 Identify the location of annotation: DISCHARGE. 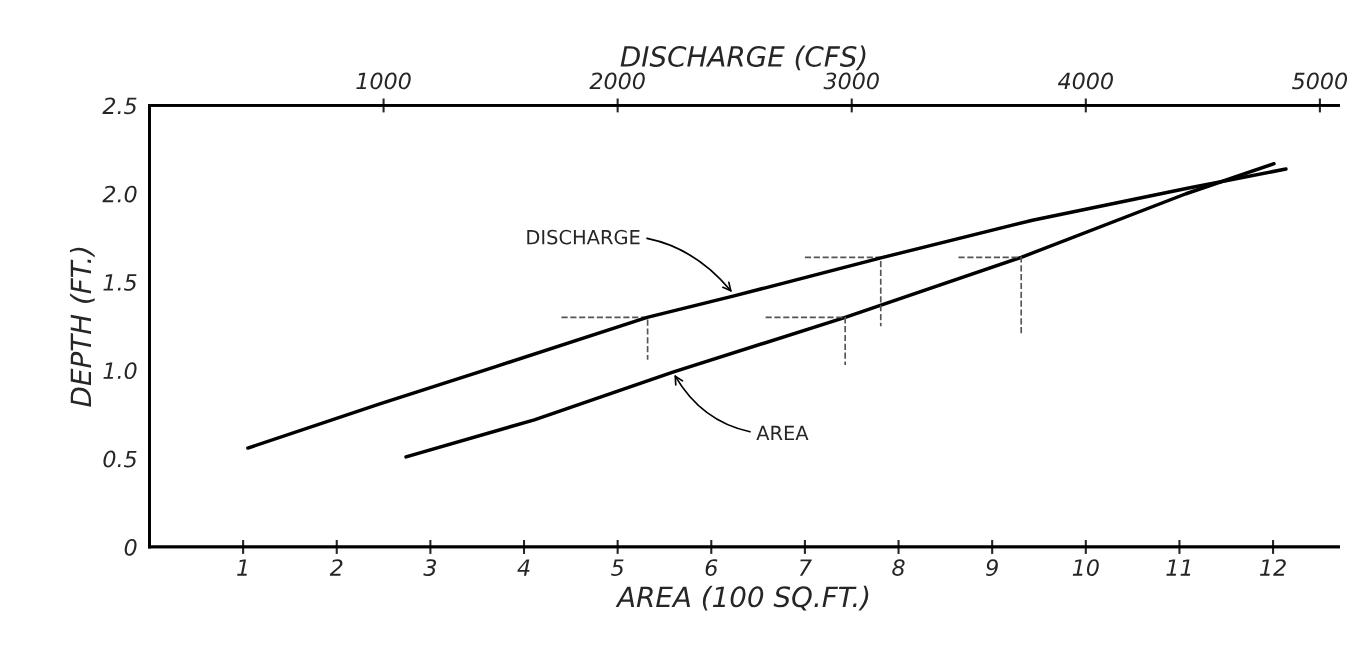
(583, 237).